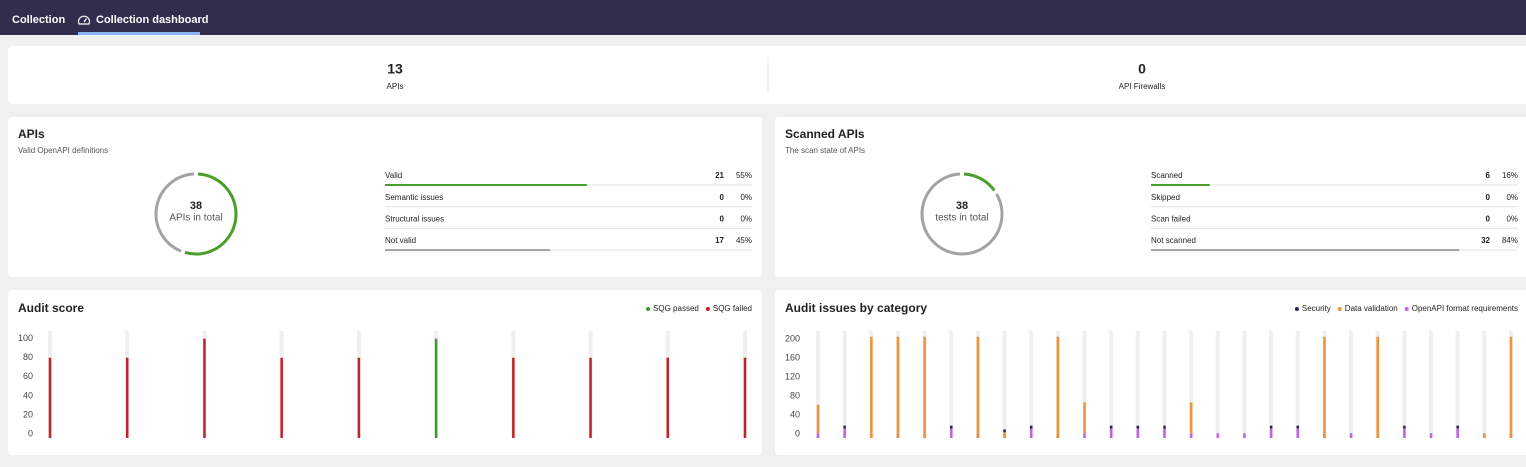  I want to click on row-label: Valid, so click(393, 175).